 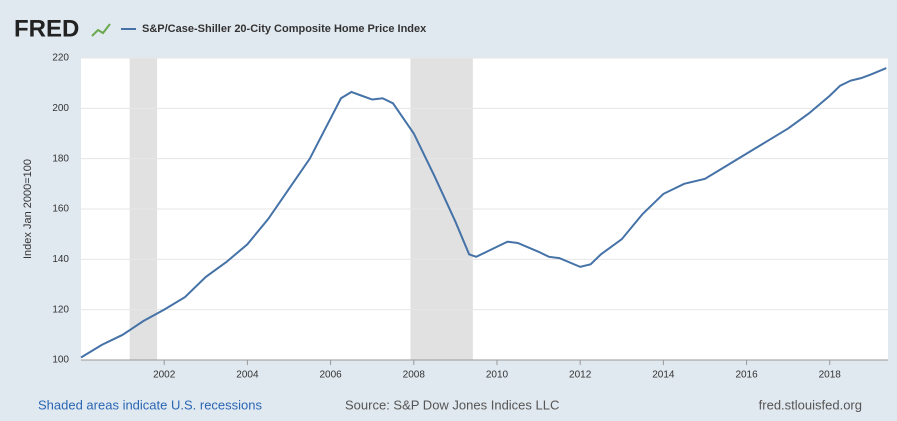 I want to click on y-tick-label: 120, so click(x=60, y=309).